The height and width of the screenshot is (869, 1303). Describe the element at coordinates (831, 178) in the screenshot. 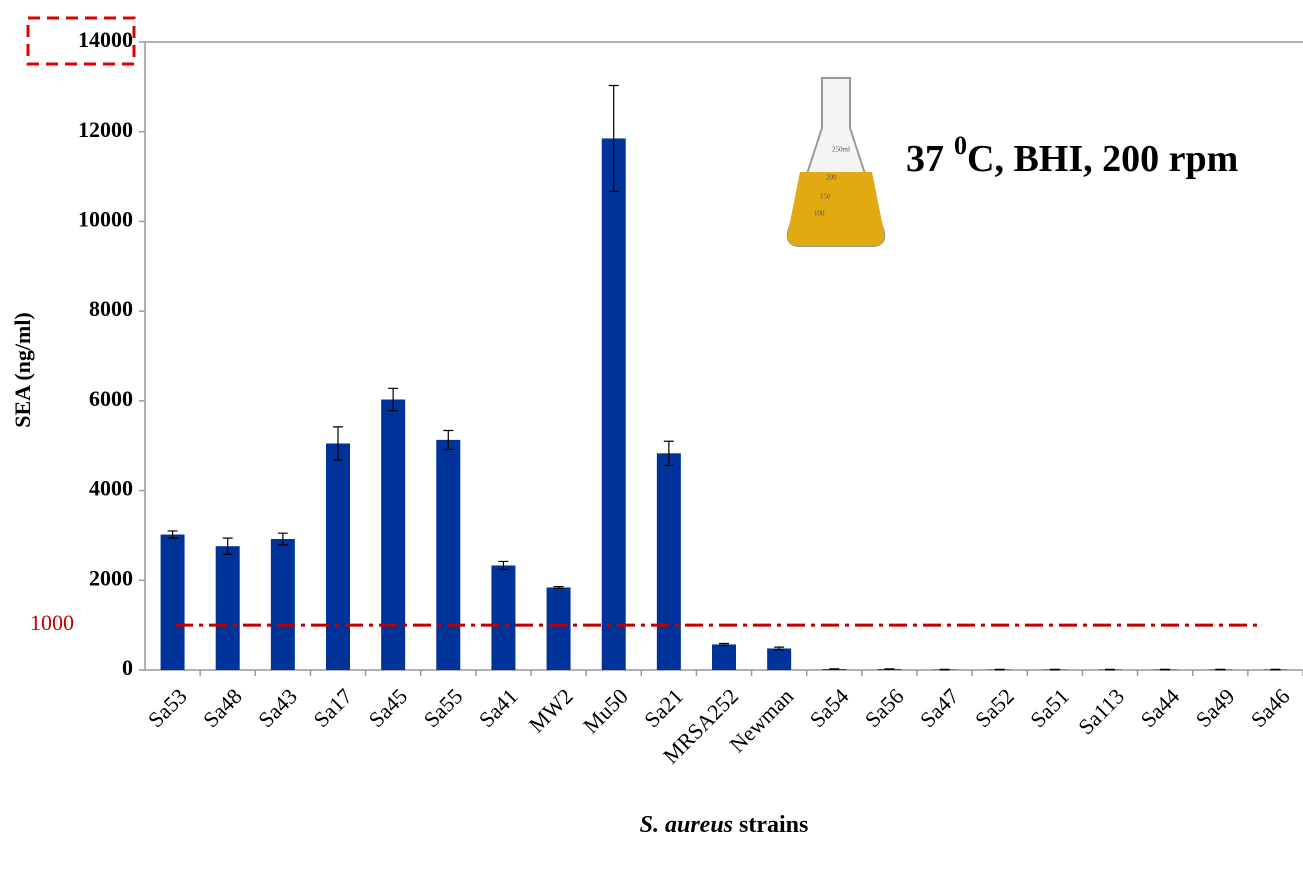

I see `flask-mark: 200` at that location.